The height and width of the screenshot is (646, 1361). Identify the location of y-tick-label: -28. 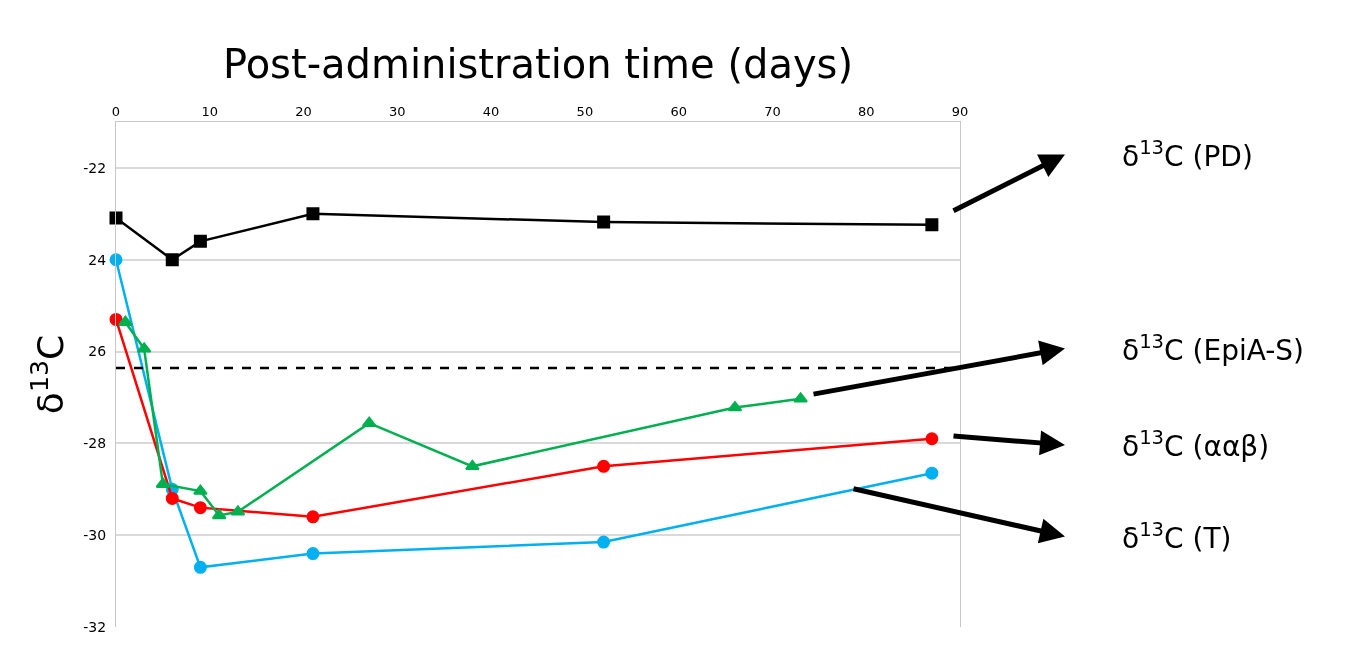
(95, 443).